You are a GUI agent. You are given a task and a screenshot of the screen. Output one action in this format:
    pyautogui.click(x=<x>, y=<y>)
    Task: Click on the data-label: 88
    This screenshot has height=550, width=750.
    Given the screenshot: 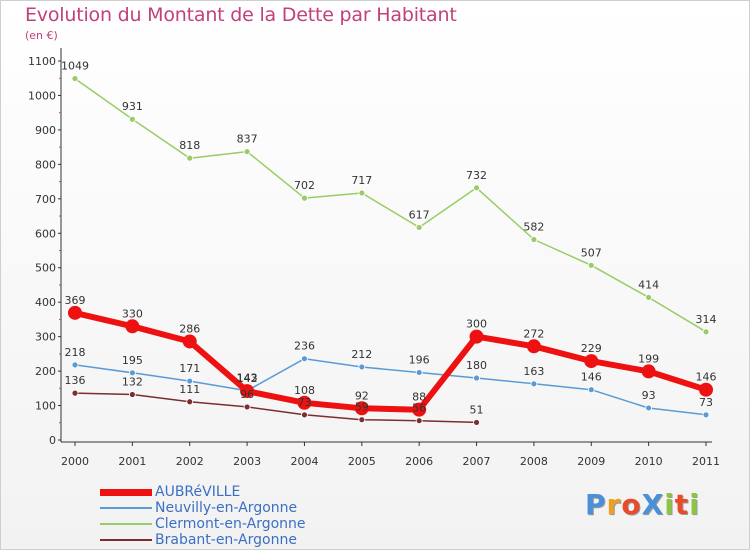 What is the action you would take?
    pyautogui.click(x=419, y=397)
    